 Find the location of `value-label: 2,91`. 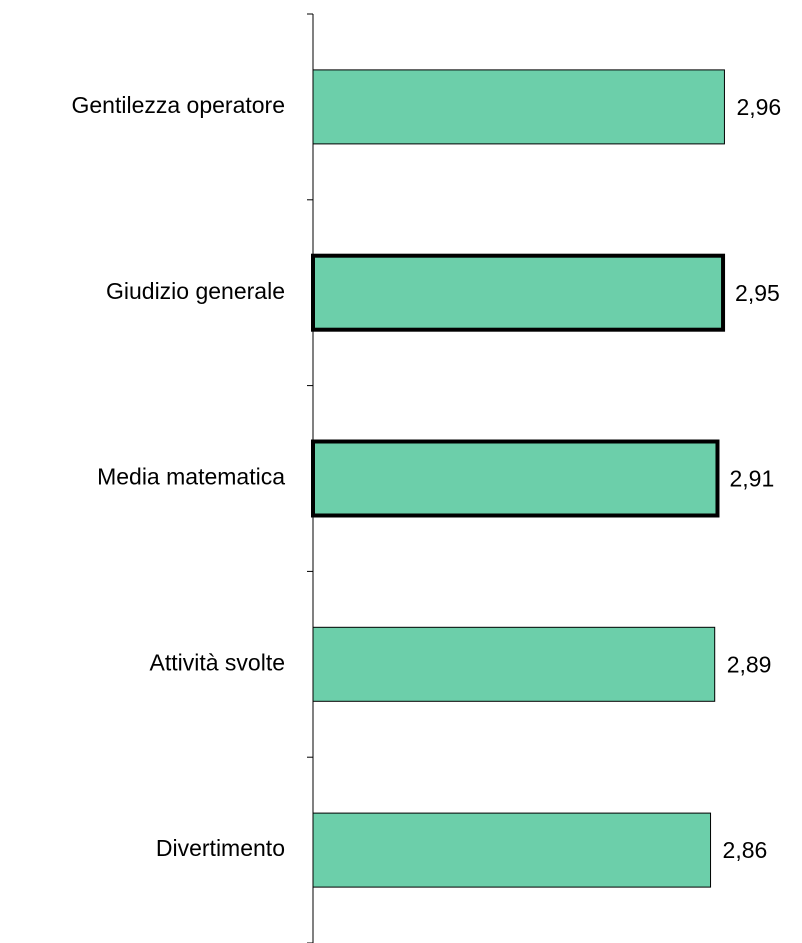

value-label: 2,91 is located at coordinates (751, 479).